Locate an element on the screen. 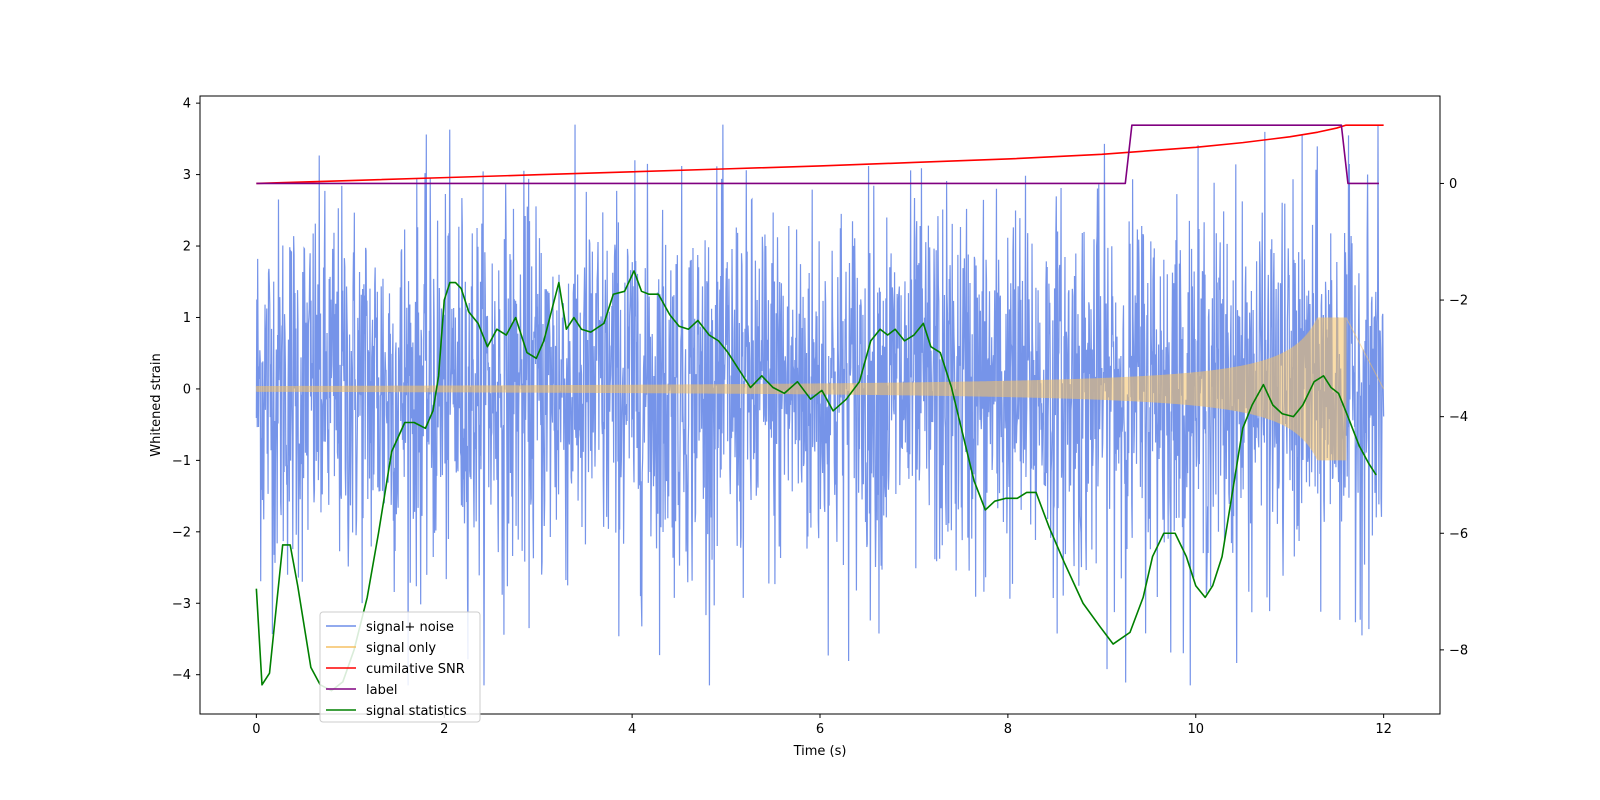 The image size is (1600, 800). y-tick-label: 2 is located at coordinates (187, 247).